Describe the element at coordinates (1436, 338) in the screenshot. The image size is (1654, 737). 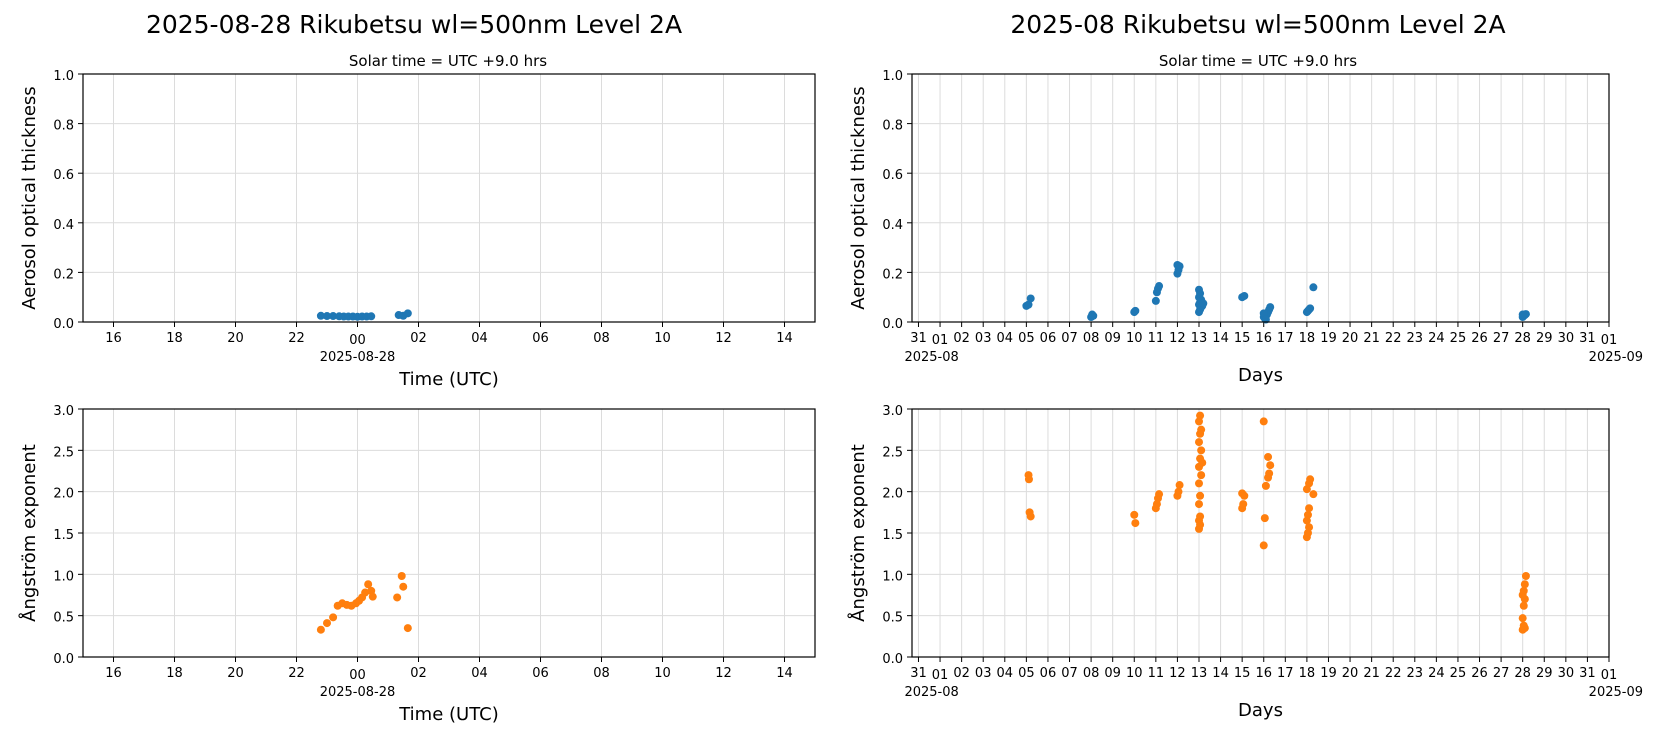
I see `x-tick-label: 24` at that location.